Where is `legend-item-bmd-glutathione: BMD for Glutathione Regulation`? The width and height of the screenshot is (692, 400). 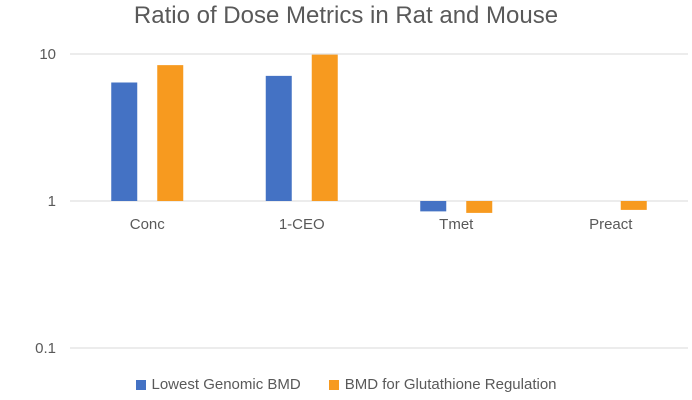
legend-item-bmd-glutathione: BMD for Glutathione Regulation is located at coordinates (442, 384).